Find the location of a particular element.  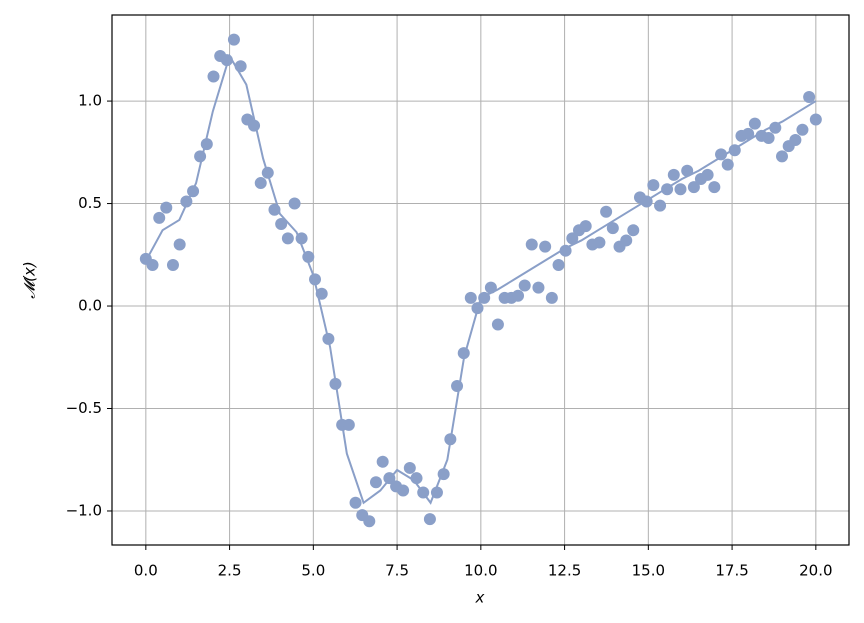

y-tick-label: −1.0 is located at coordinates (84, 510).